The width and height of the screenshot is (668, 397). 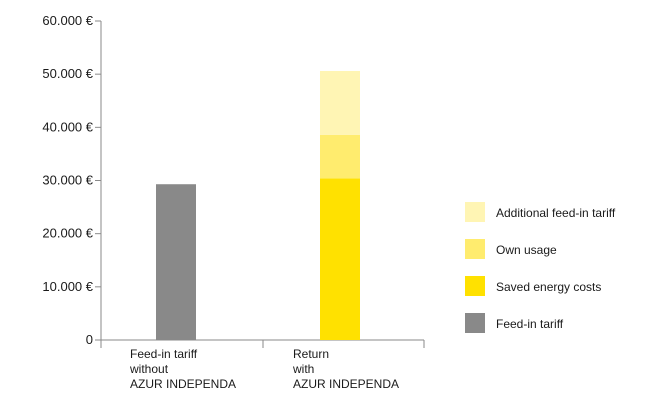 What do you see at coordinates (164, 354) in the screenshot?
I see `x-category-label-line: Feed-in tariff` at bounding box center [164, 354].